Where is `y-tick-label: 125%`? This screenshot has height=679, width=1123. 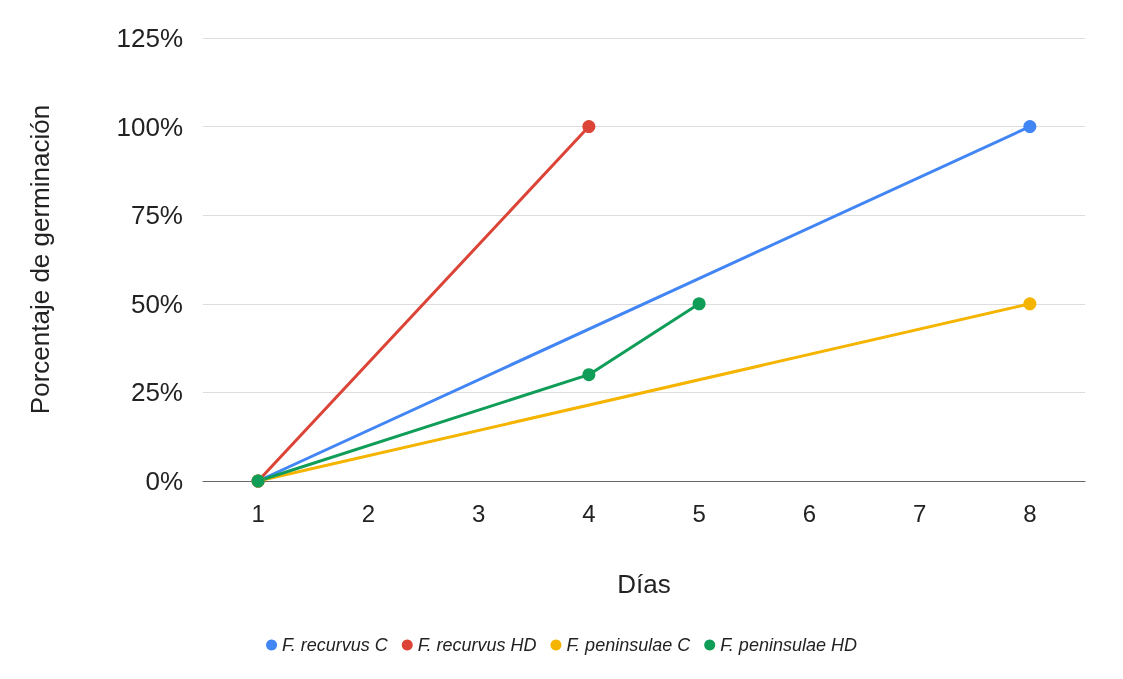 y-tick-label: 125% is located at coordinates (149, 38).